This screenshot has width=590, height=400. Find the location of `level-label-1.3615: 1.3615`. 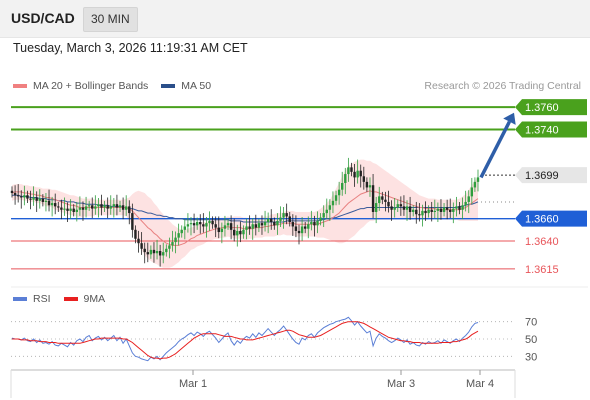

level-label-1.3615: 1.3615 is located at coordinates (542, 270).